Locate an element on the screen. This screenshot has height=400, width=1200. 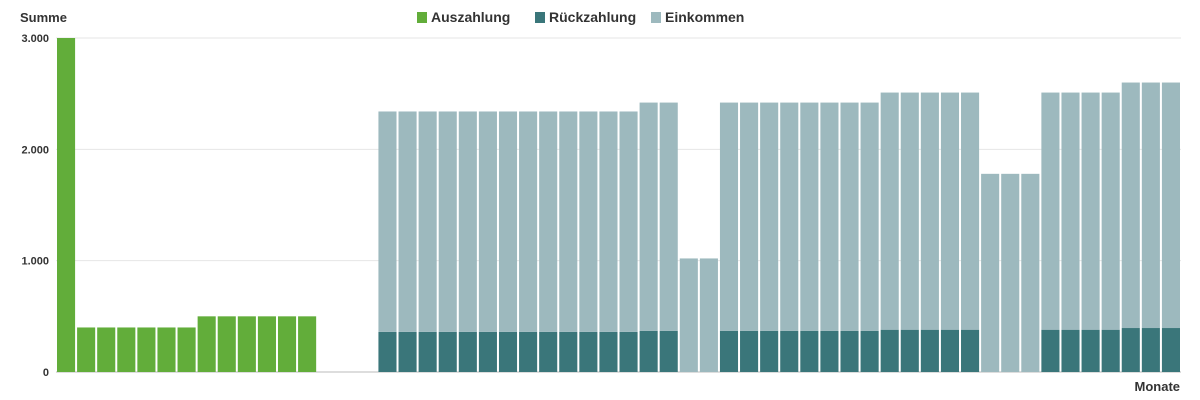
y-tick-label: 0 is located at coordinates (46, 373).